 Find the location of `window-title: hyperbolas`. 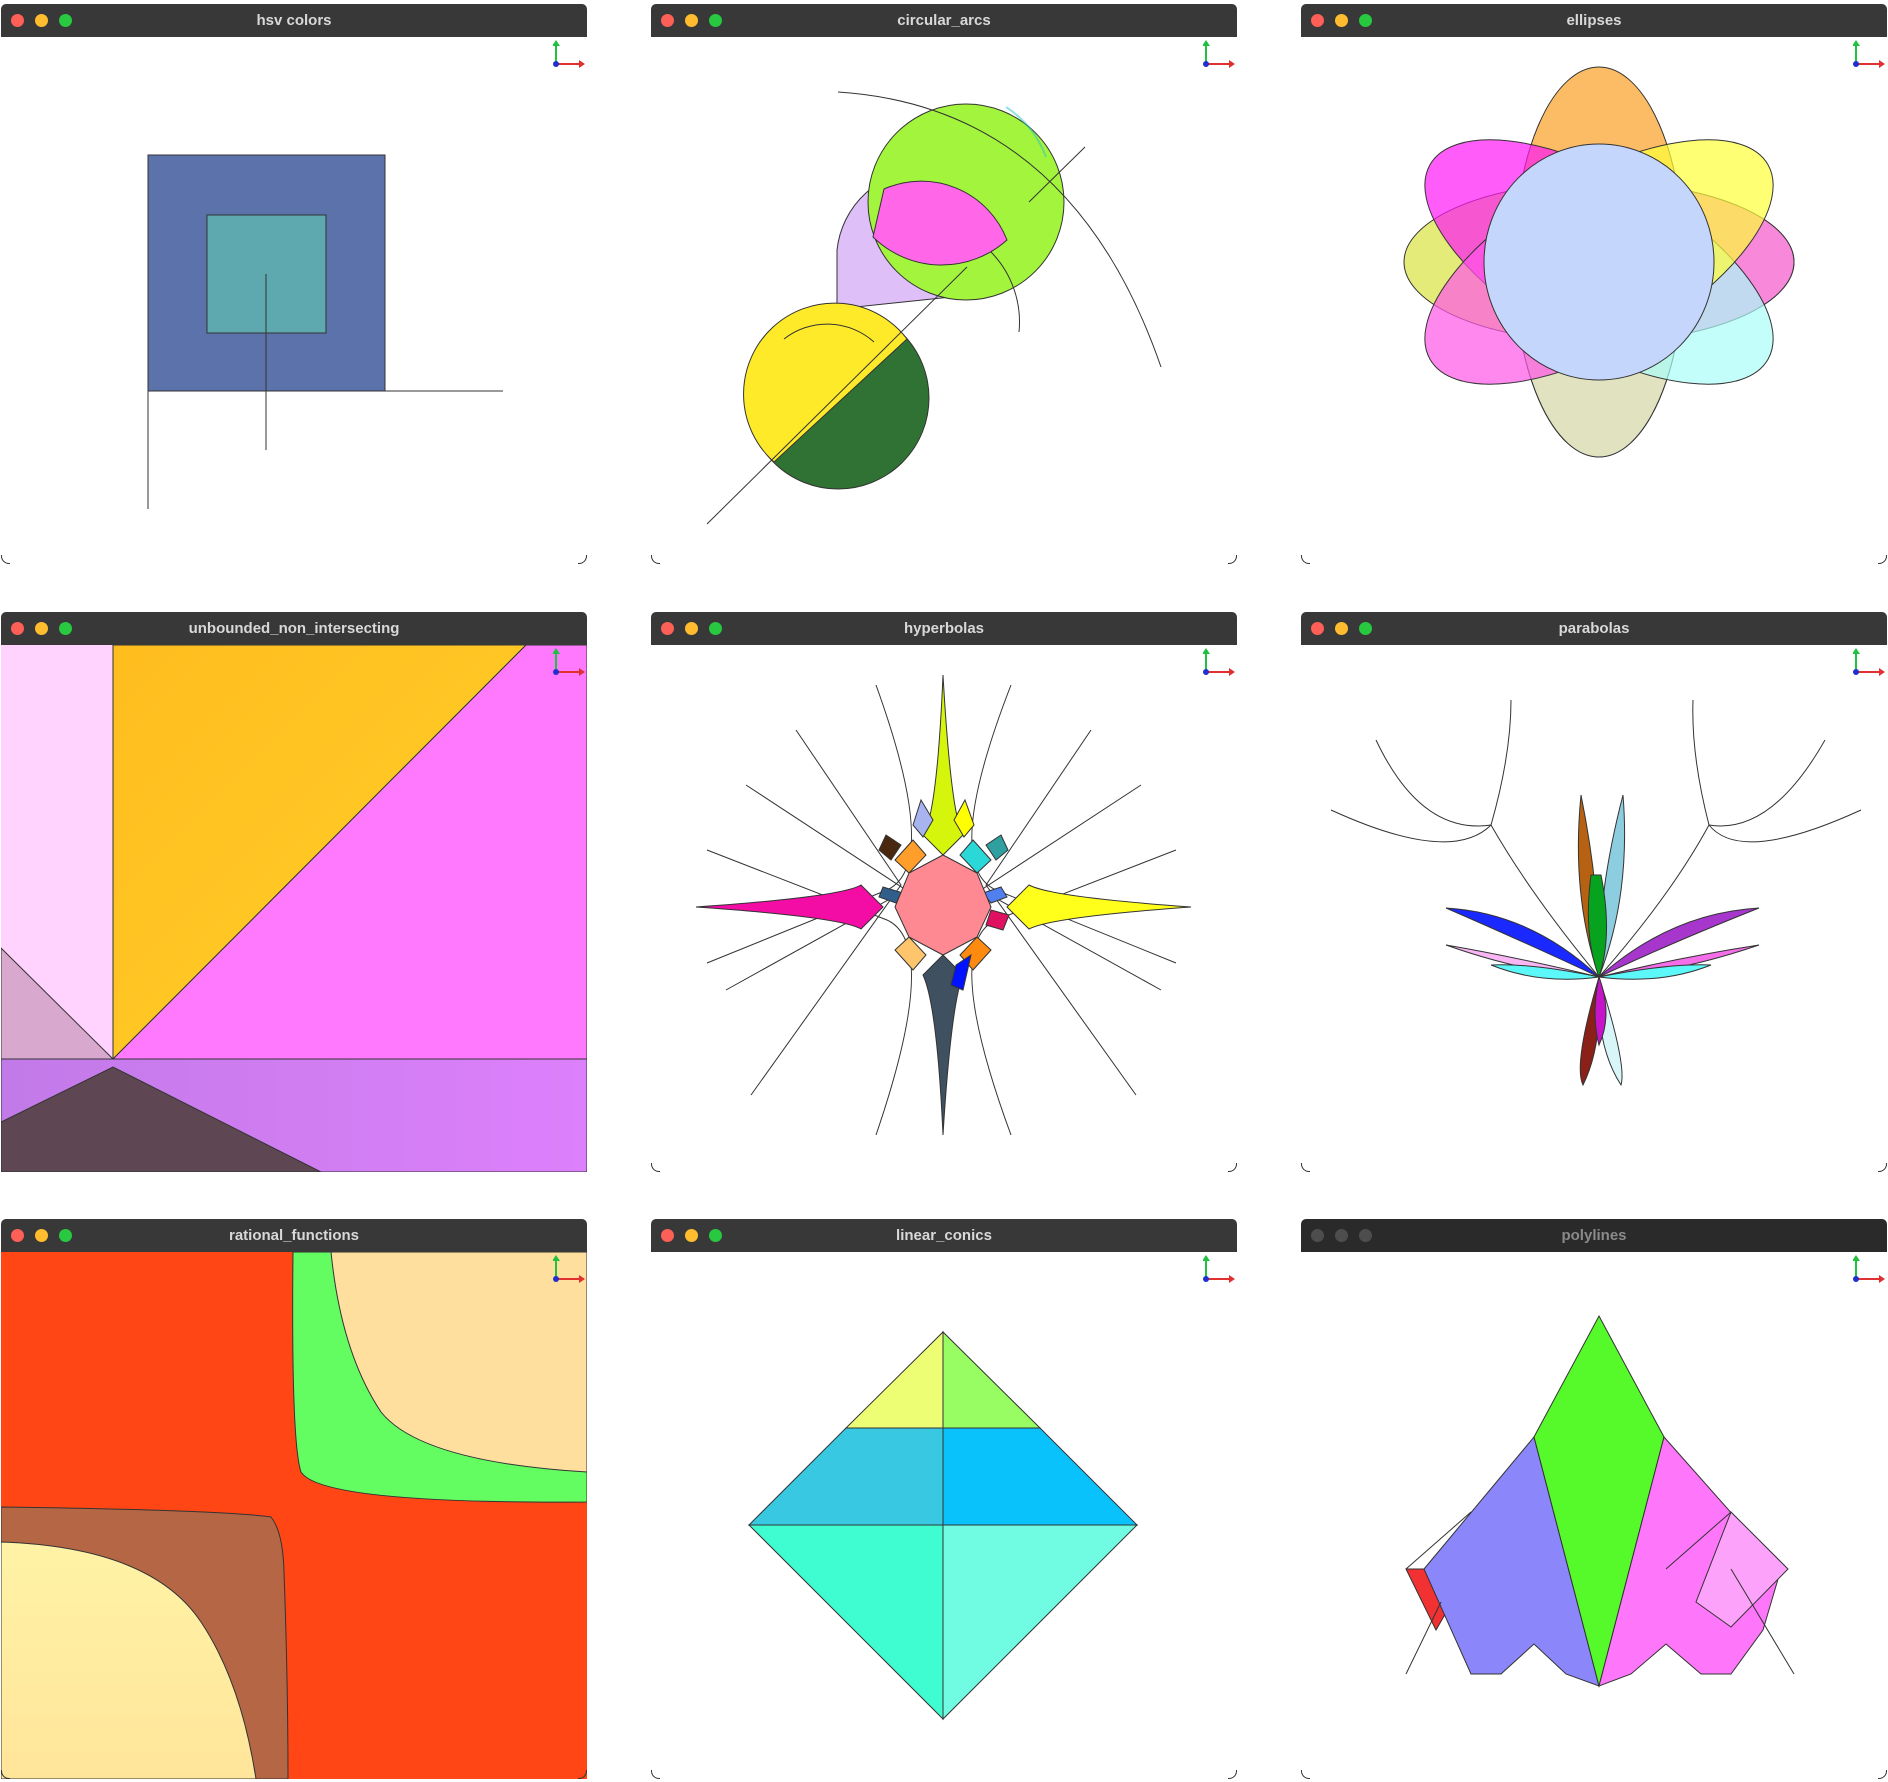

window-title: hyperbolas is located at coordinates (944, 628).